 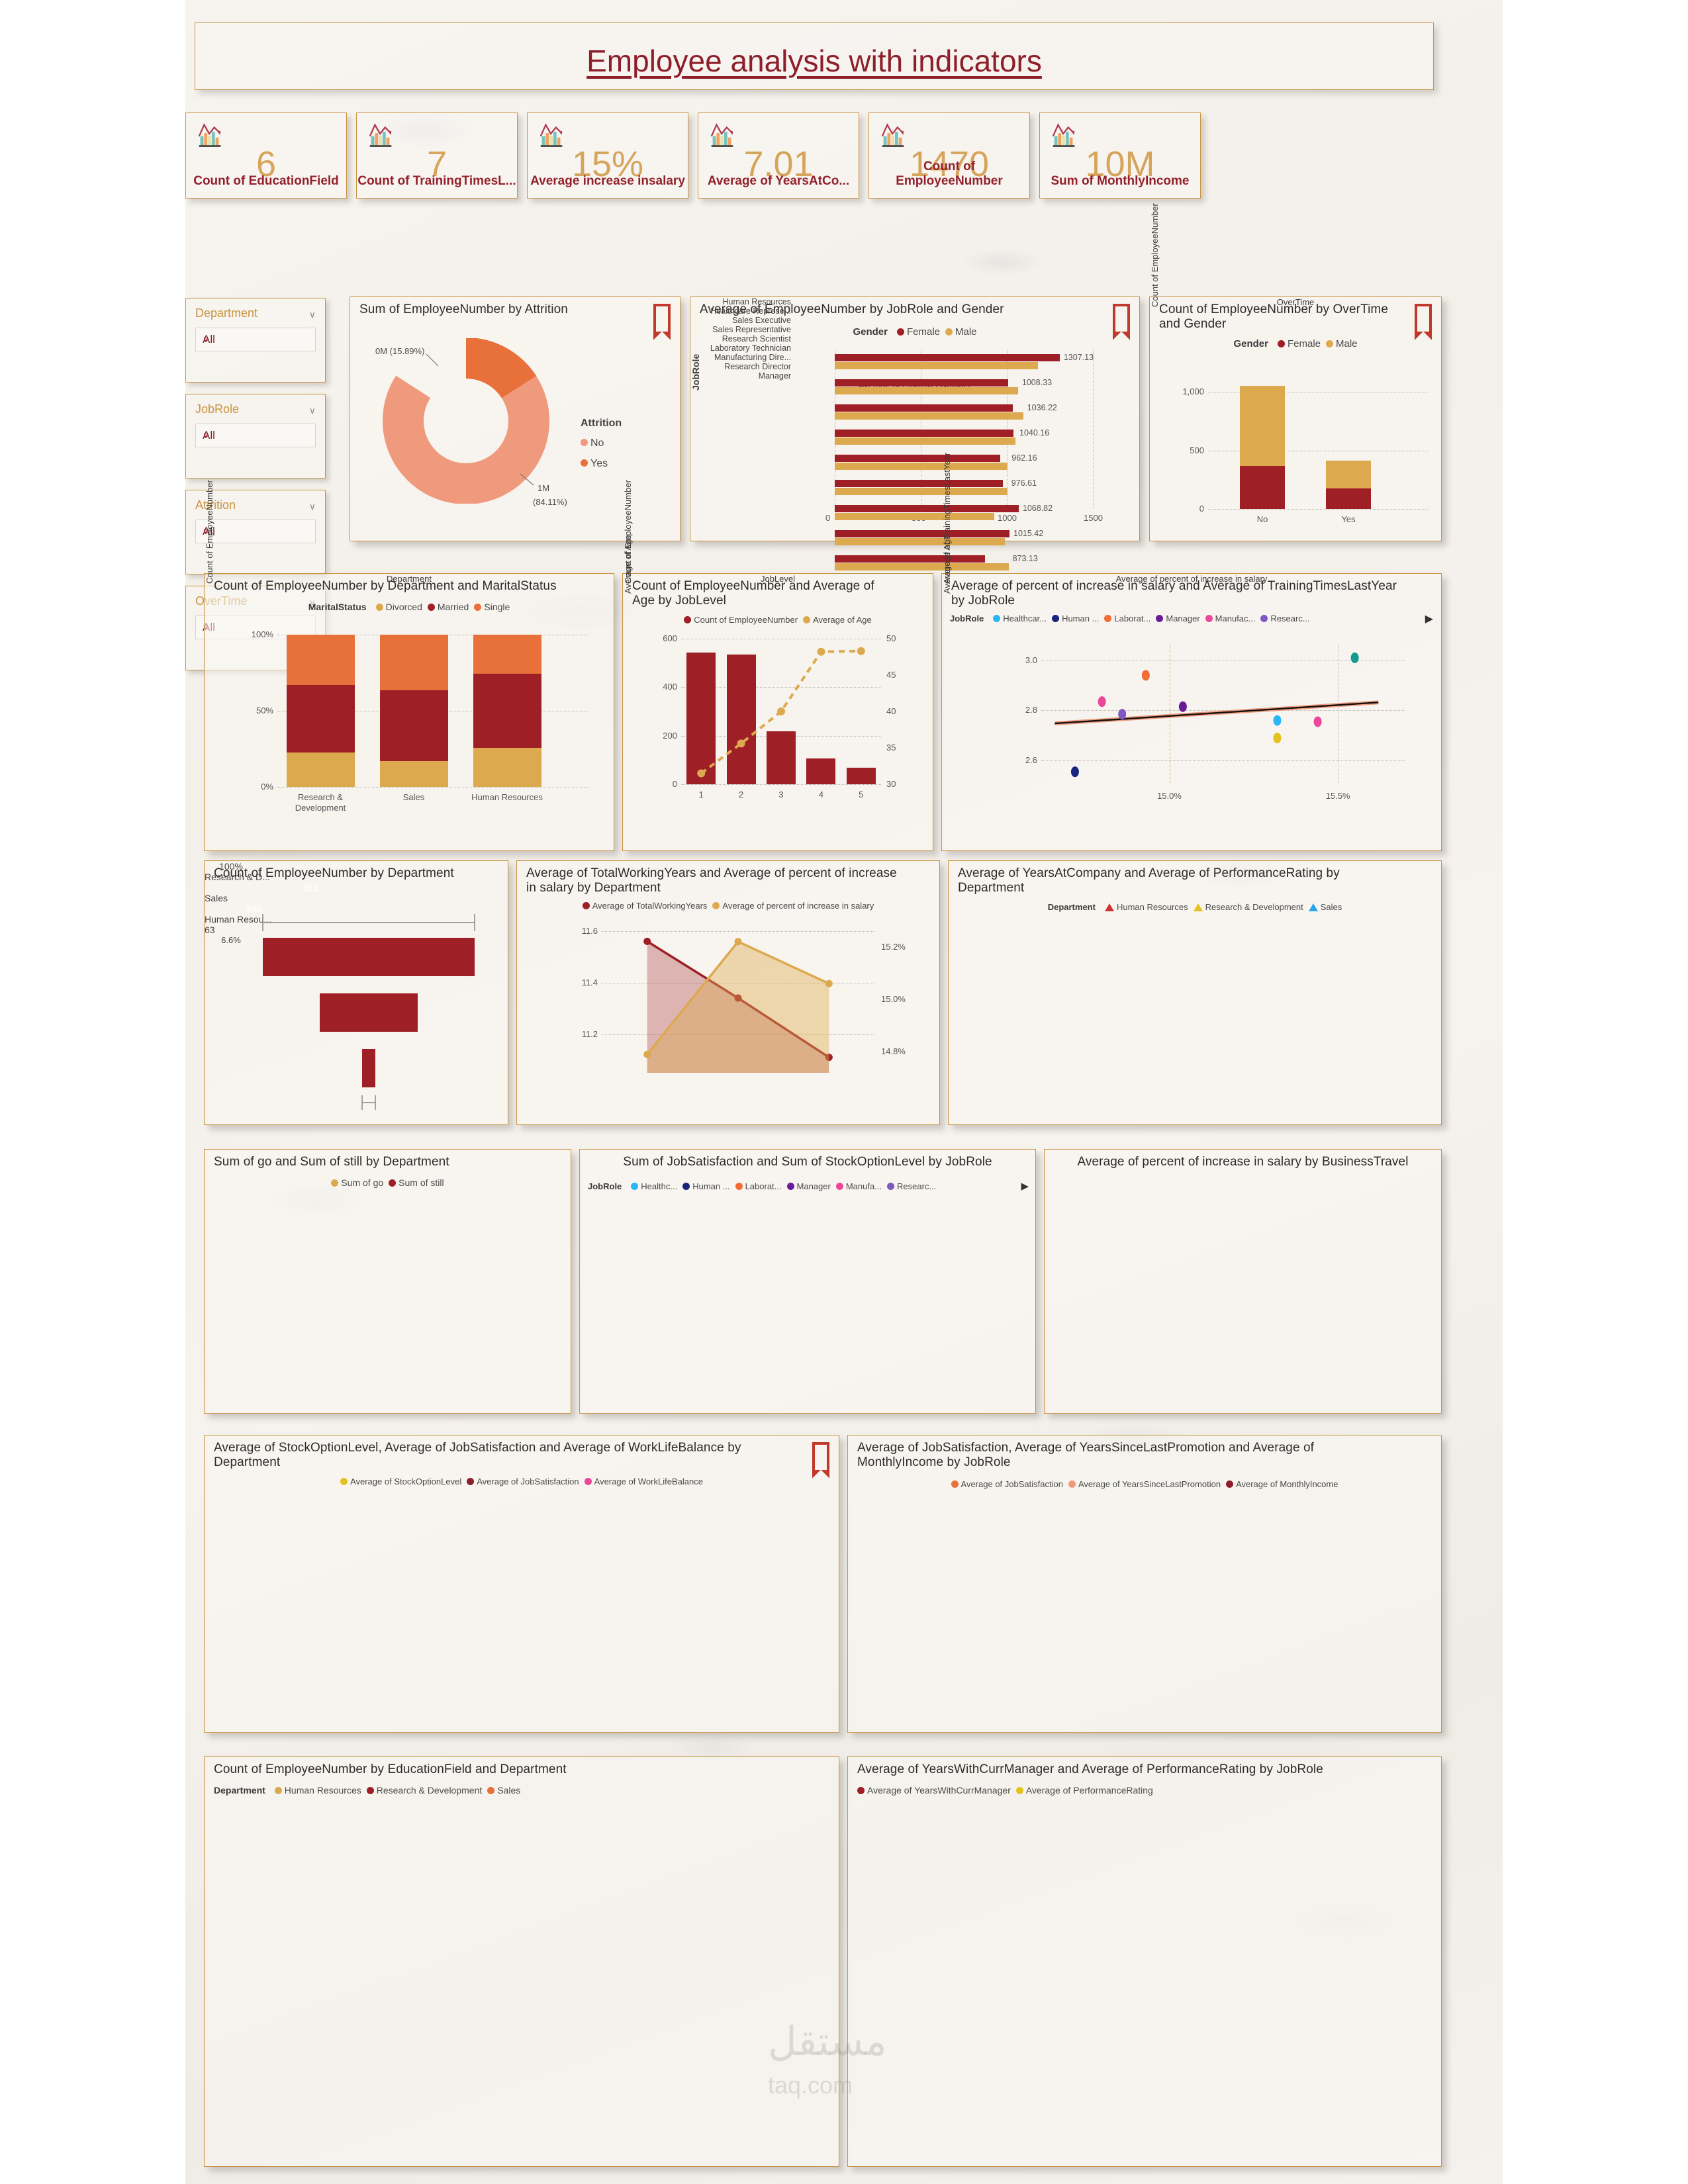 What do you see at coordinates (592, 443) in the screenshot?
I see `donut-legend-no: No` at bounding box center [592, 443].